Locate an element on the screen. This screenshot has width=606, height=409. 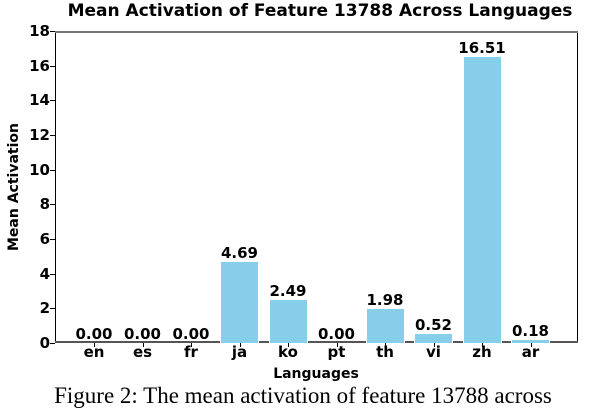
y-tick-label: 16 is located at coordinates (39, 65).